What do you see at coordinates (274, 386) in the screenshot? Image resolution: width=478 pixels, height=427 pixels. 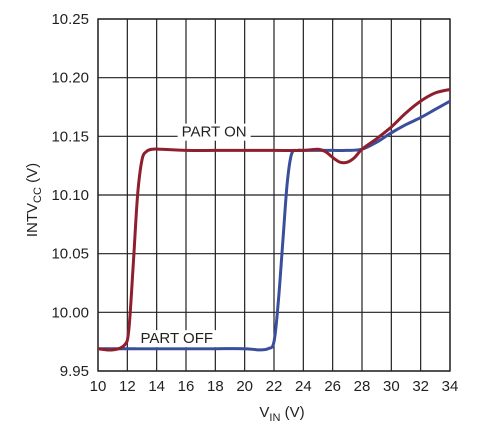 I see `x-tick-label: 22` at bounding box center [274, 386].